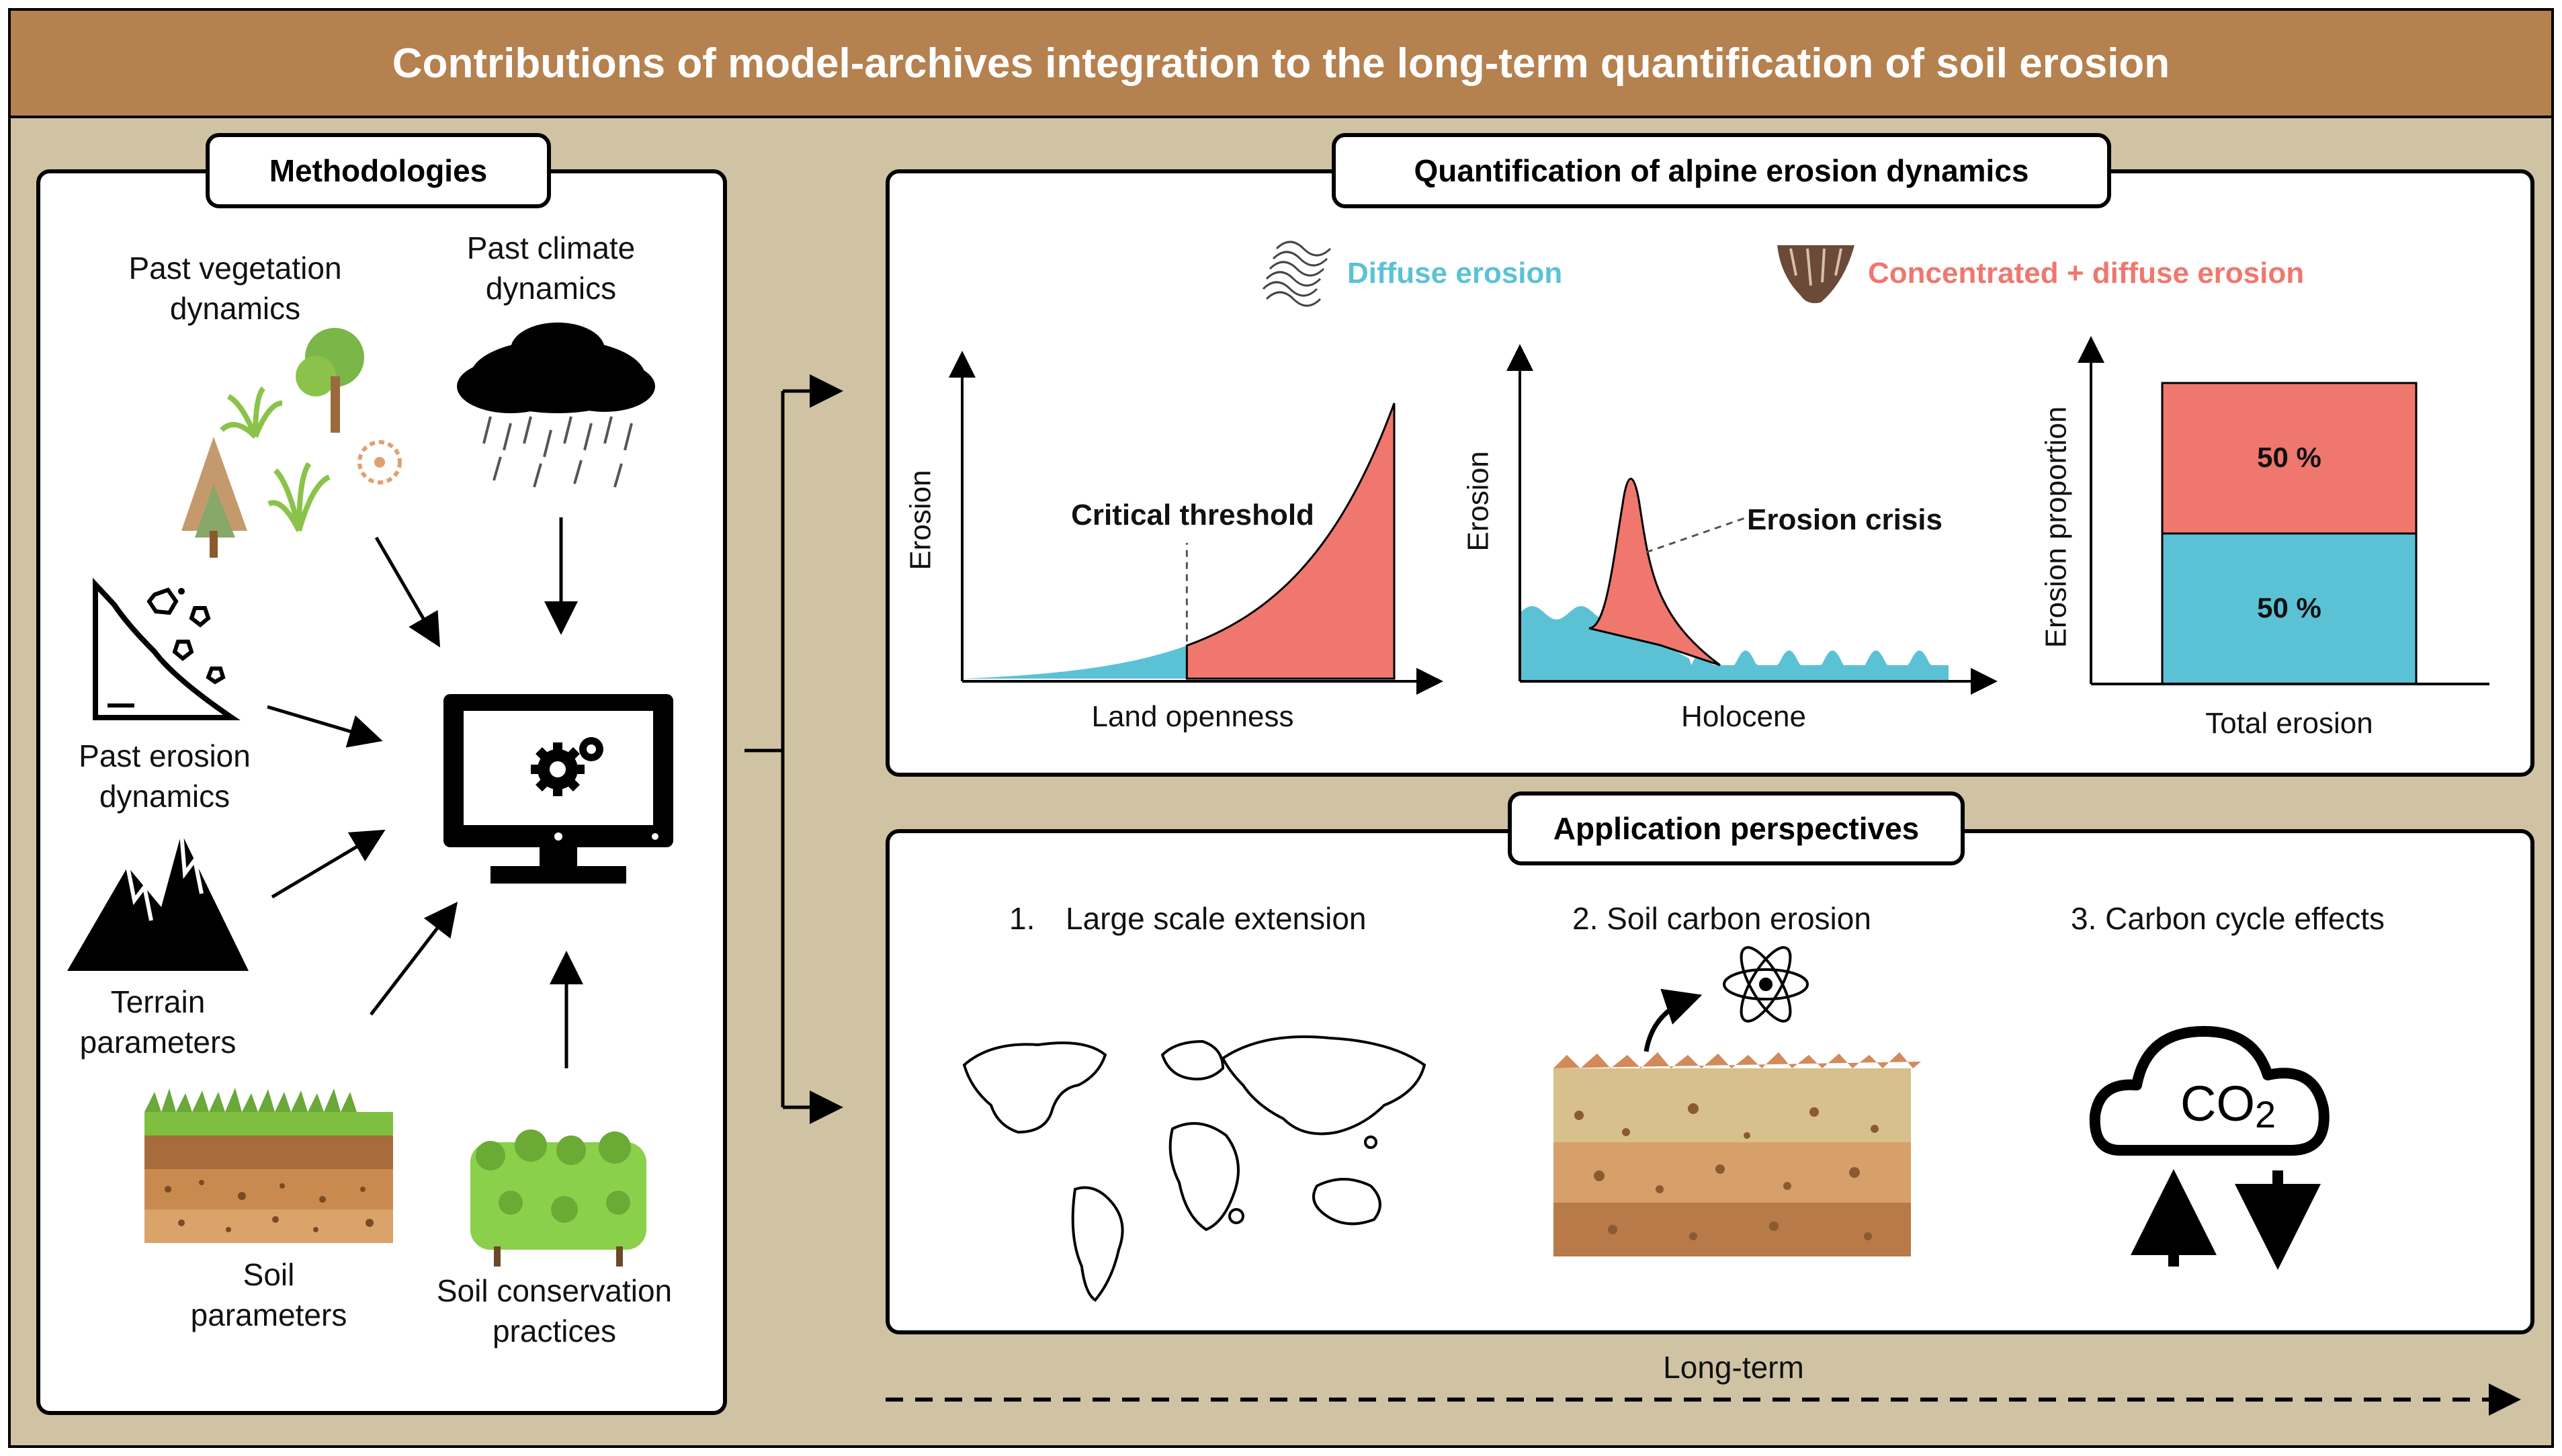 This screenshot has height=1456, width=2562. What do you see at coordinates (1737, 1101) in the screenshot?
I see `soil-layers-icon` at bounding box center [1737, 1101].